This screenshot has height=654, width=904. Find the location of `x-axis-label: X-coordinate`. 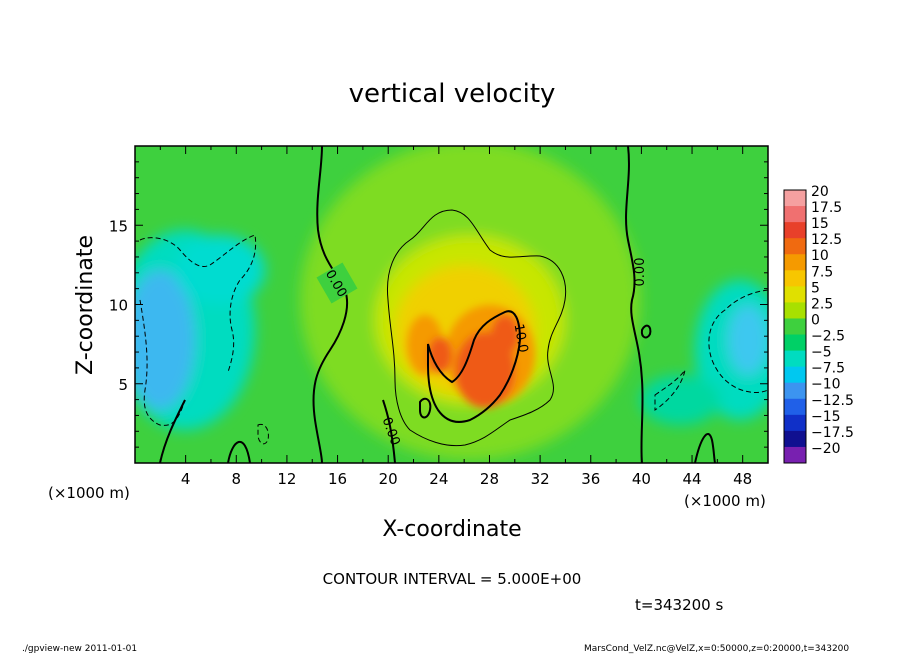

x-axis-label: X-coordinate is located at coordinates (451, 529).